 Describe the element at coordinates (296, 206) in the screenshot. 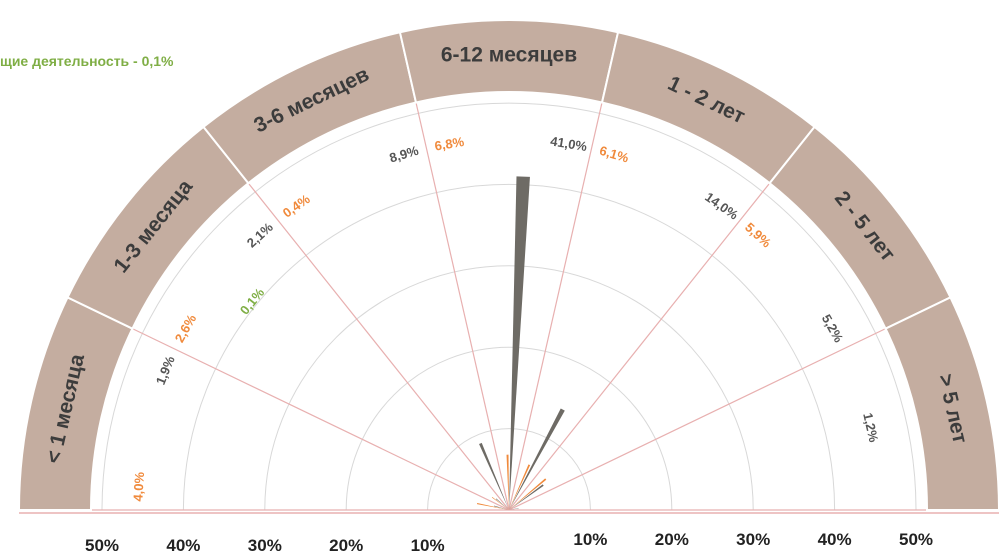

I see `data-label: 0,4%` at that location.